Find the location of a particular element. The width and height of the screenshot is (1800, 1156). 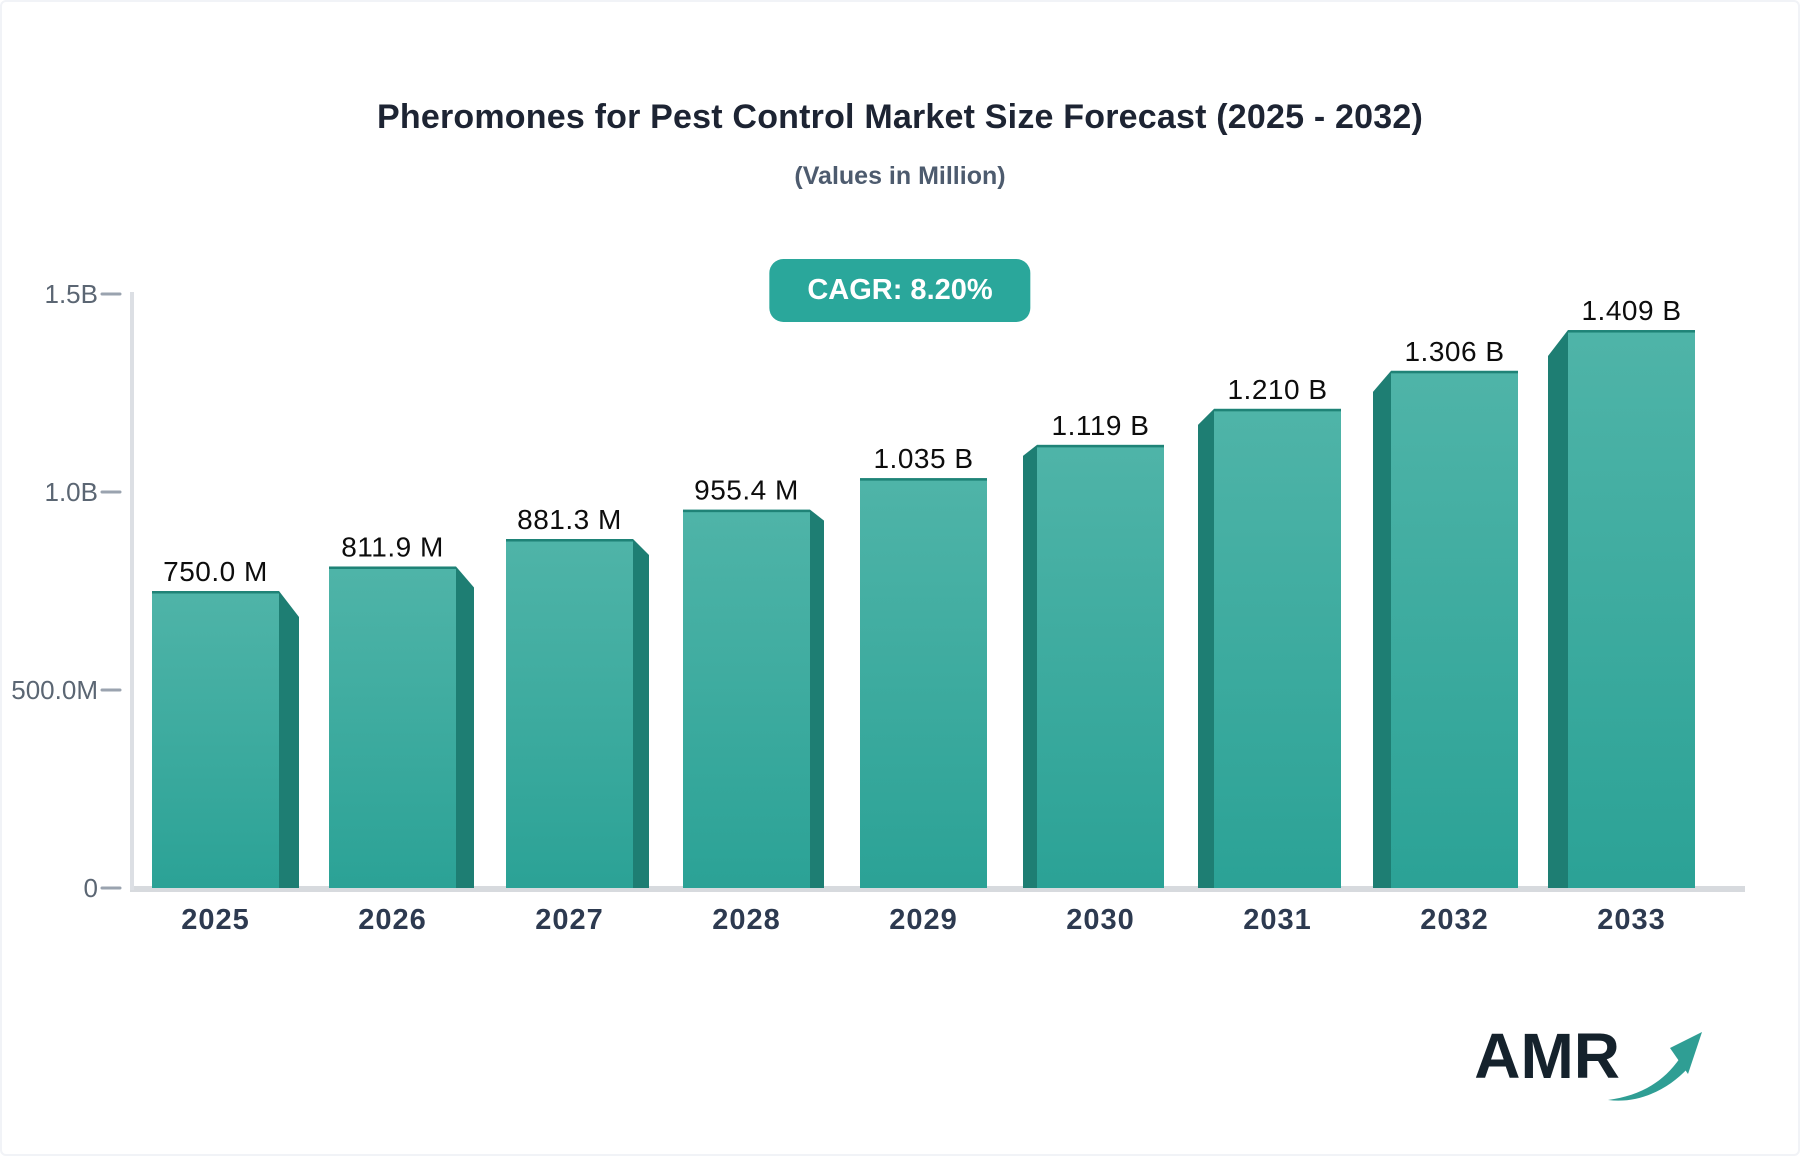

bar-2028: 955.4 M 2028 is located at coordinates (753, 705).